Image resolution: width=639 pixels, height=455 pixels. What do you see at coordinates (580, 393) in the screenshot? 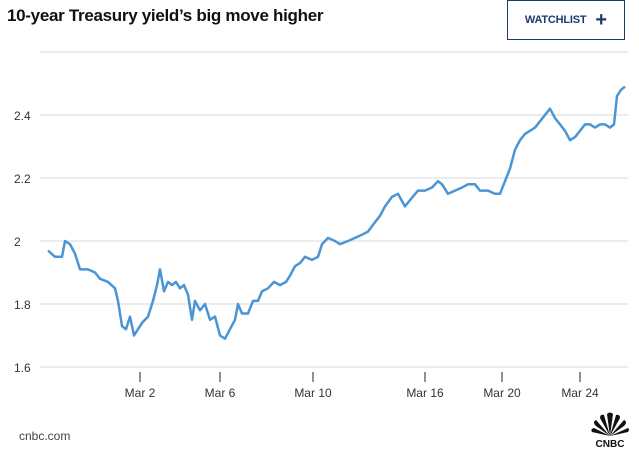
I see `x-tick-label: Mar 24` at bounding box center [580, 393].